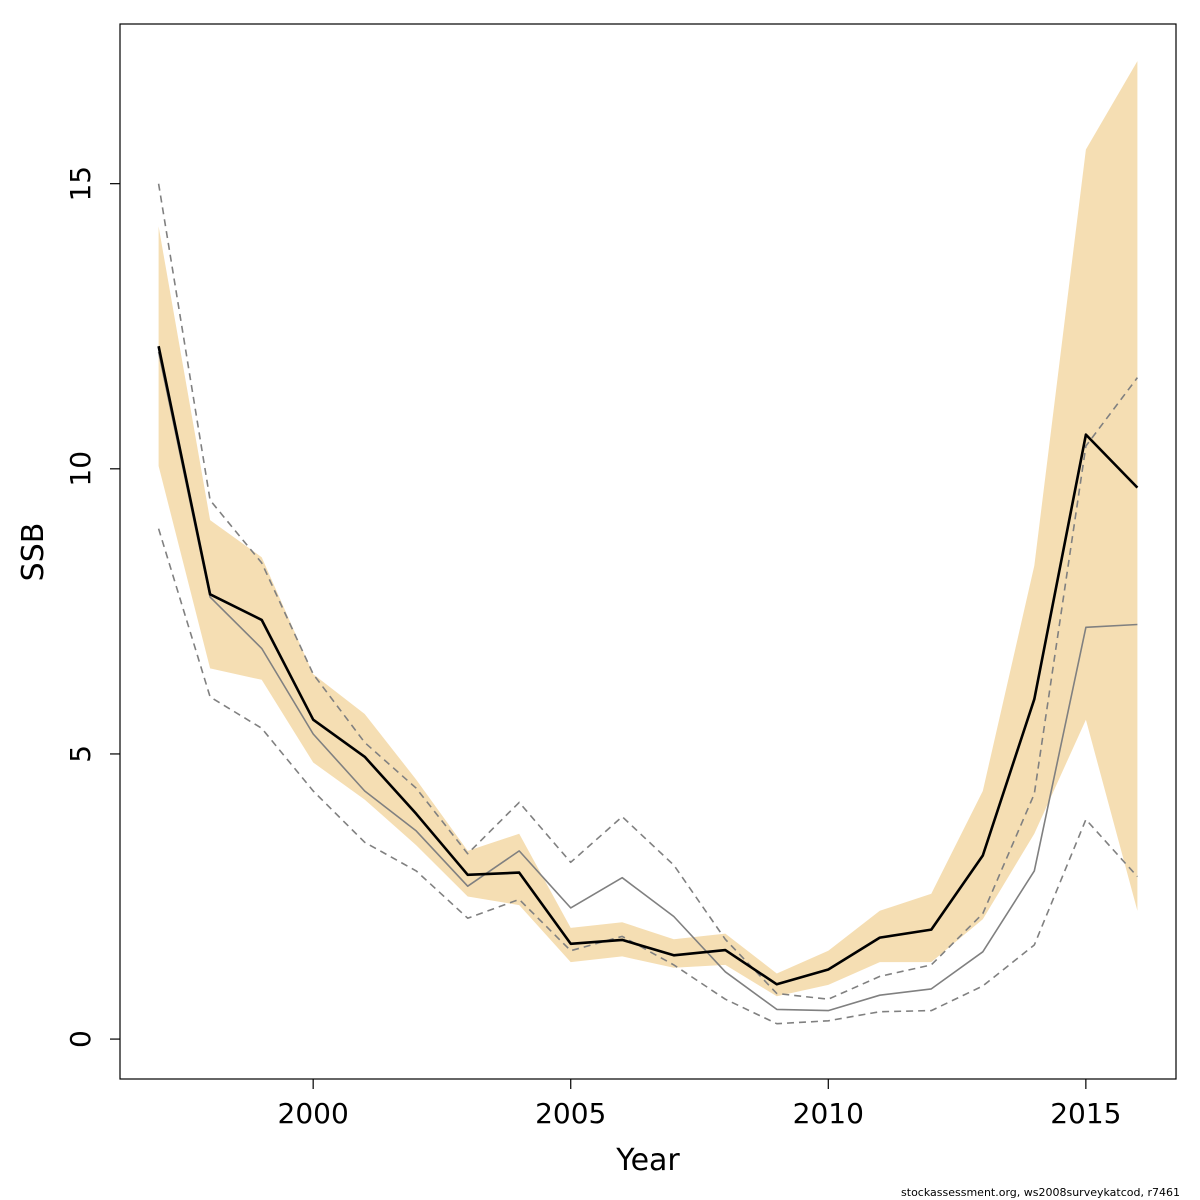  I want to click on y-axis-title: SSB, so click(33, 552).